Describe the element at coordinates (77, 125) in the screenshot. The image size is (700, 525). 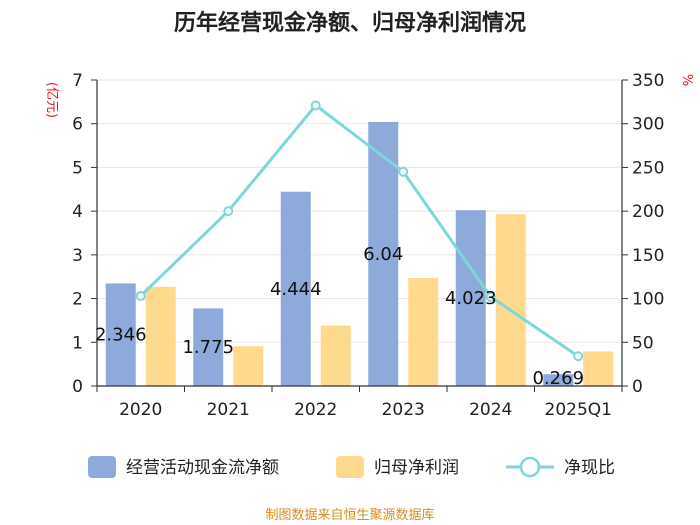
I see `left-tick-label: 6` at that location.